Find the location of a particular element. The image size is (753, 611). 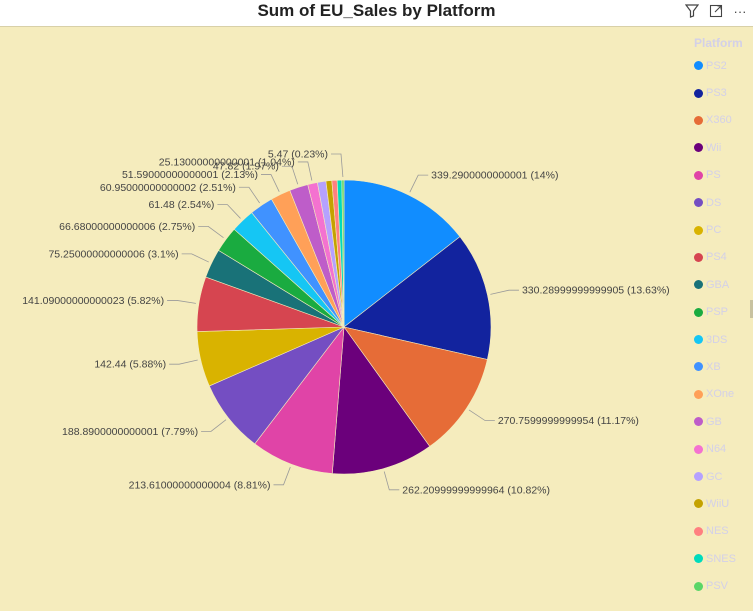

data-label: 142.44 (5.88%) is located at coordinates (130, 365).